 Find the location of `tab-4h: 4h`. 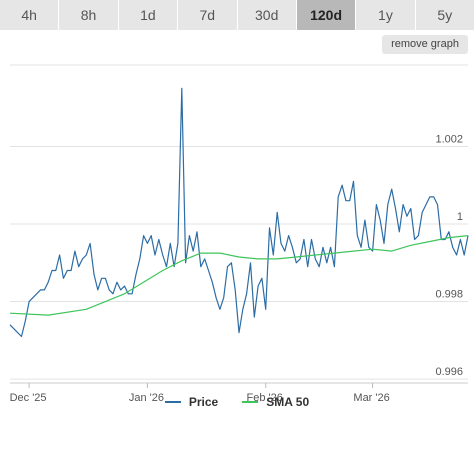

tab-4h: 4h is located at coordinates (30, 15).